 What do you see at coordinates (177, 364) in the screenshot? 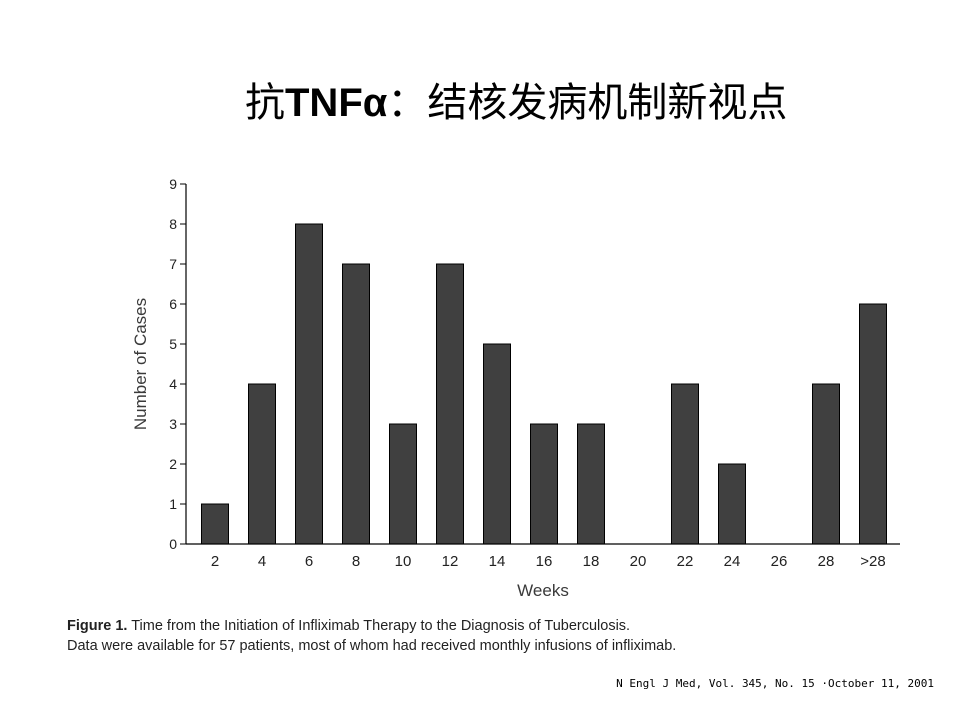
I see `y-ticks-group: 0 1 2 3 4 5 6 7 8 9` at bounding box center [177, 364].